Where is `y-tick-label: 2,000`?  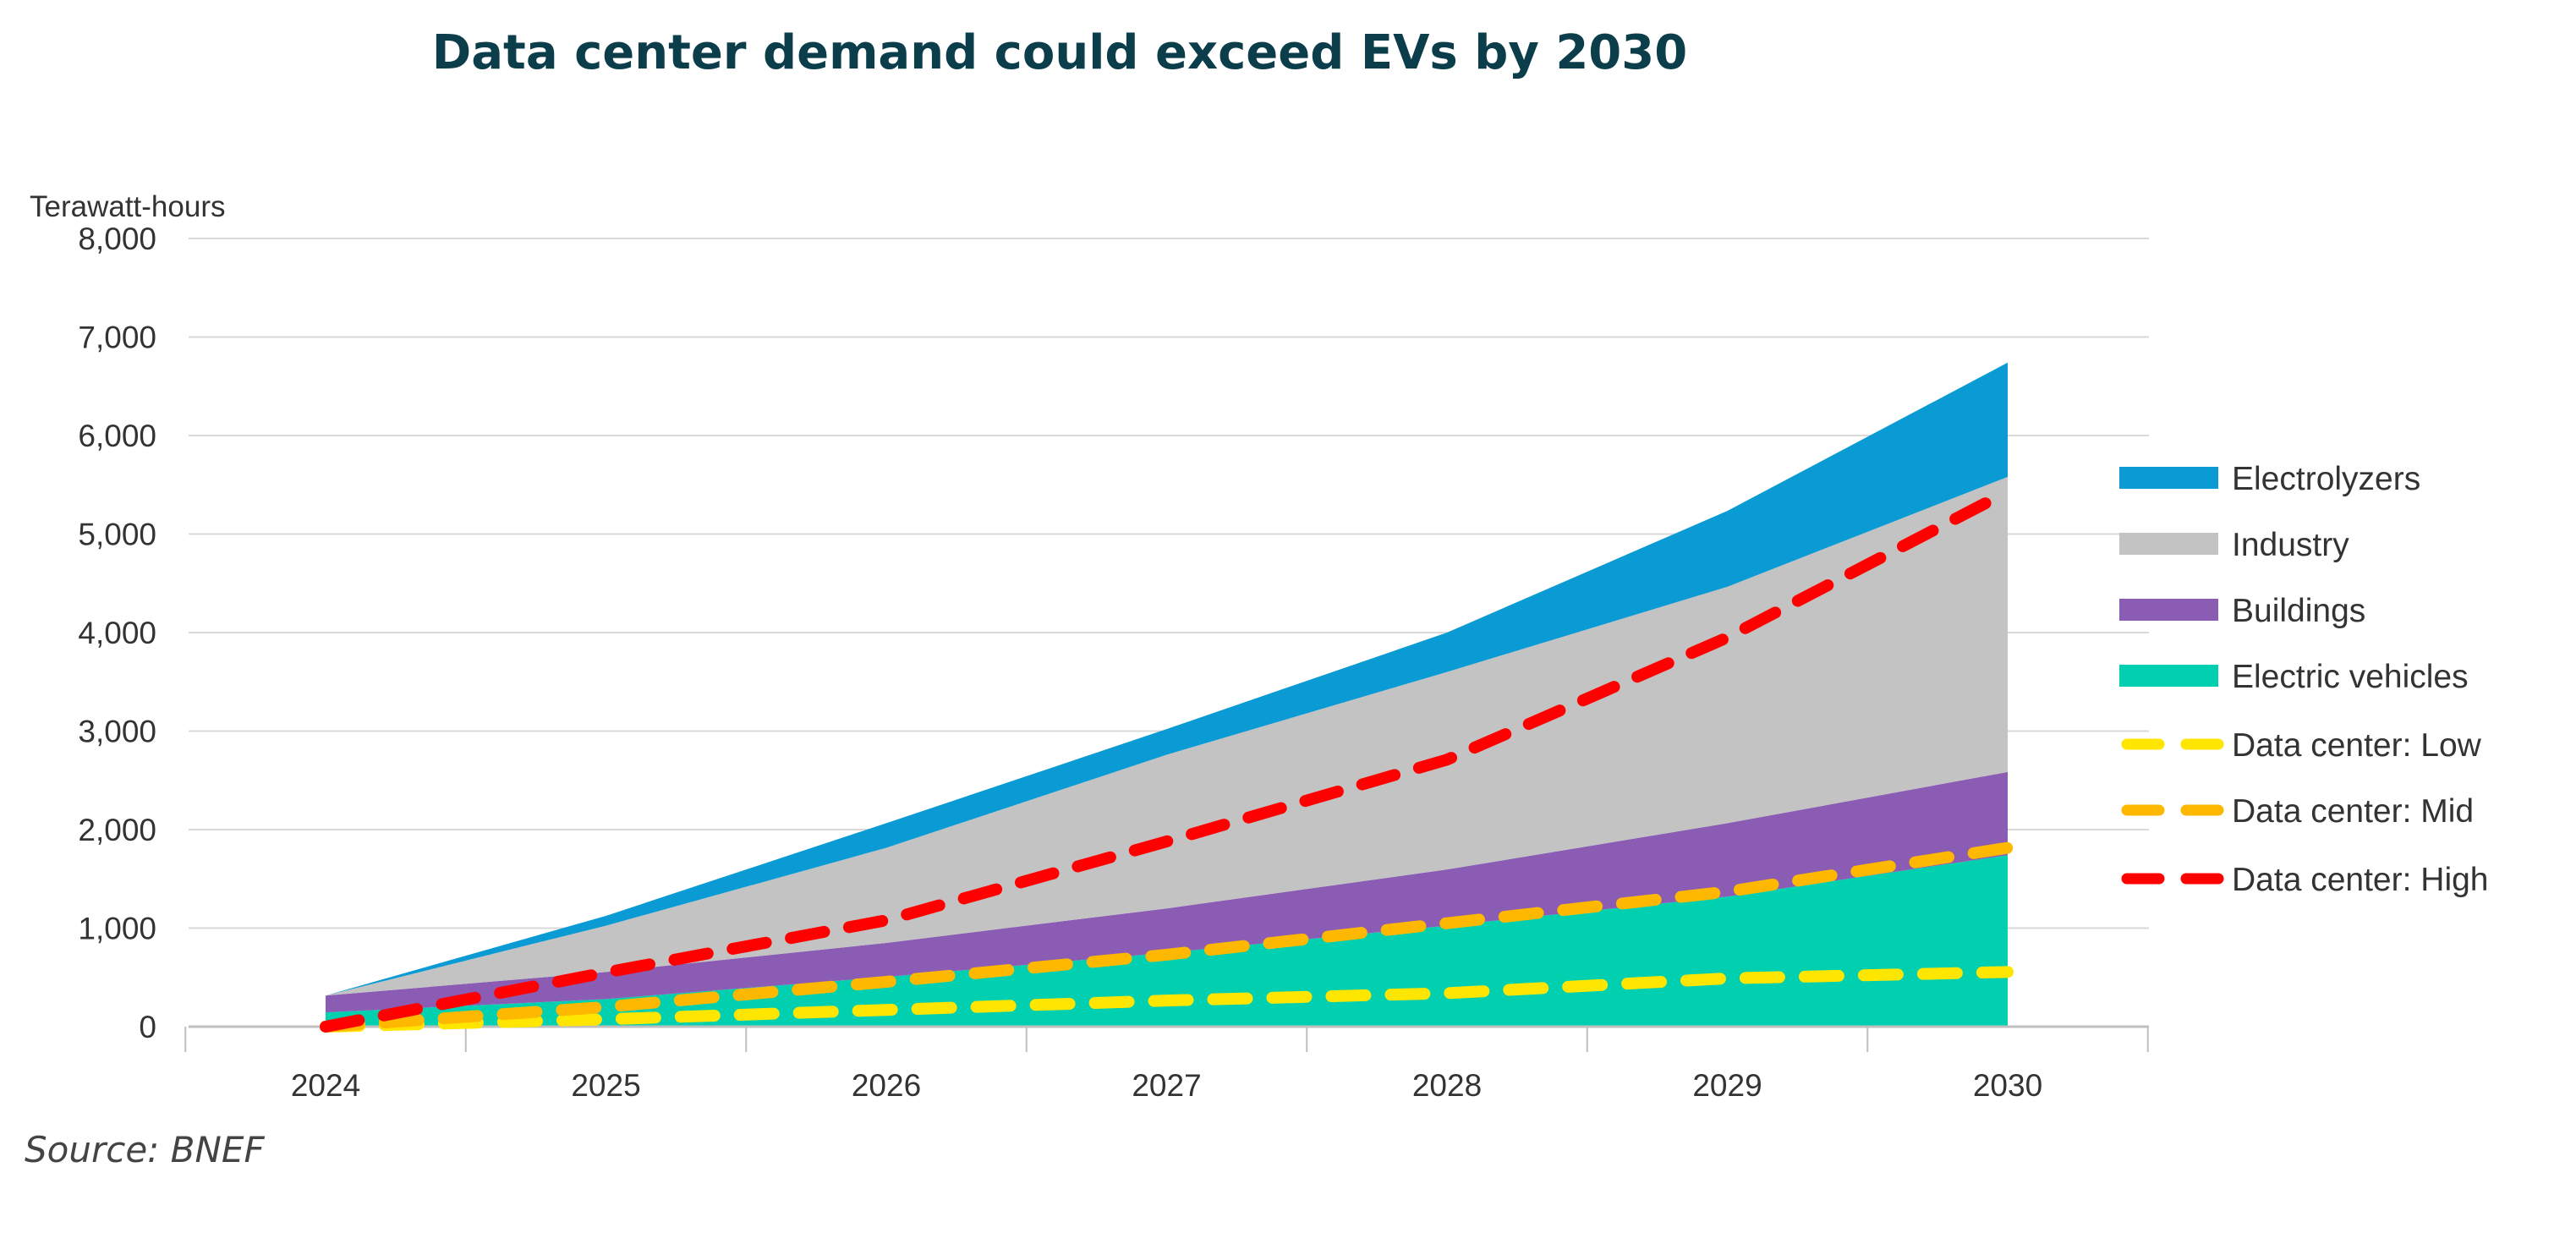 y-tick-label: 2,000 is located at coordinates (117, 830).